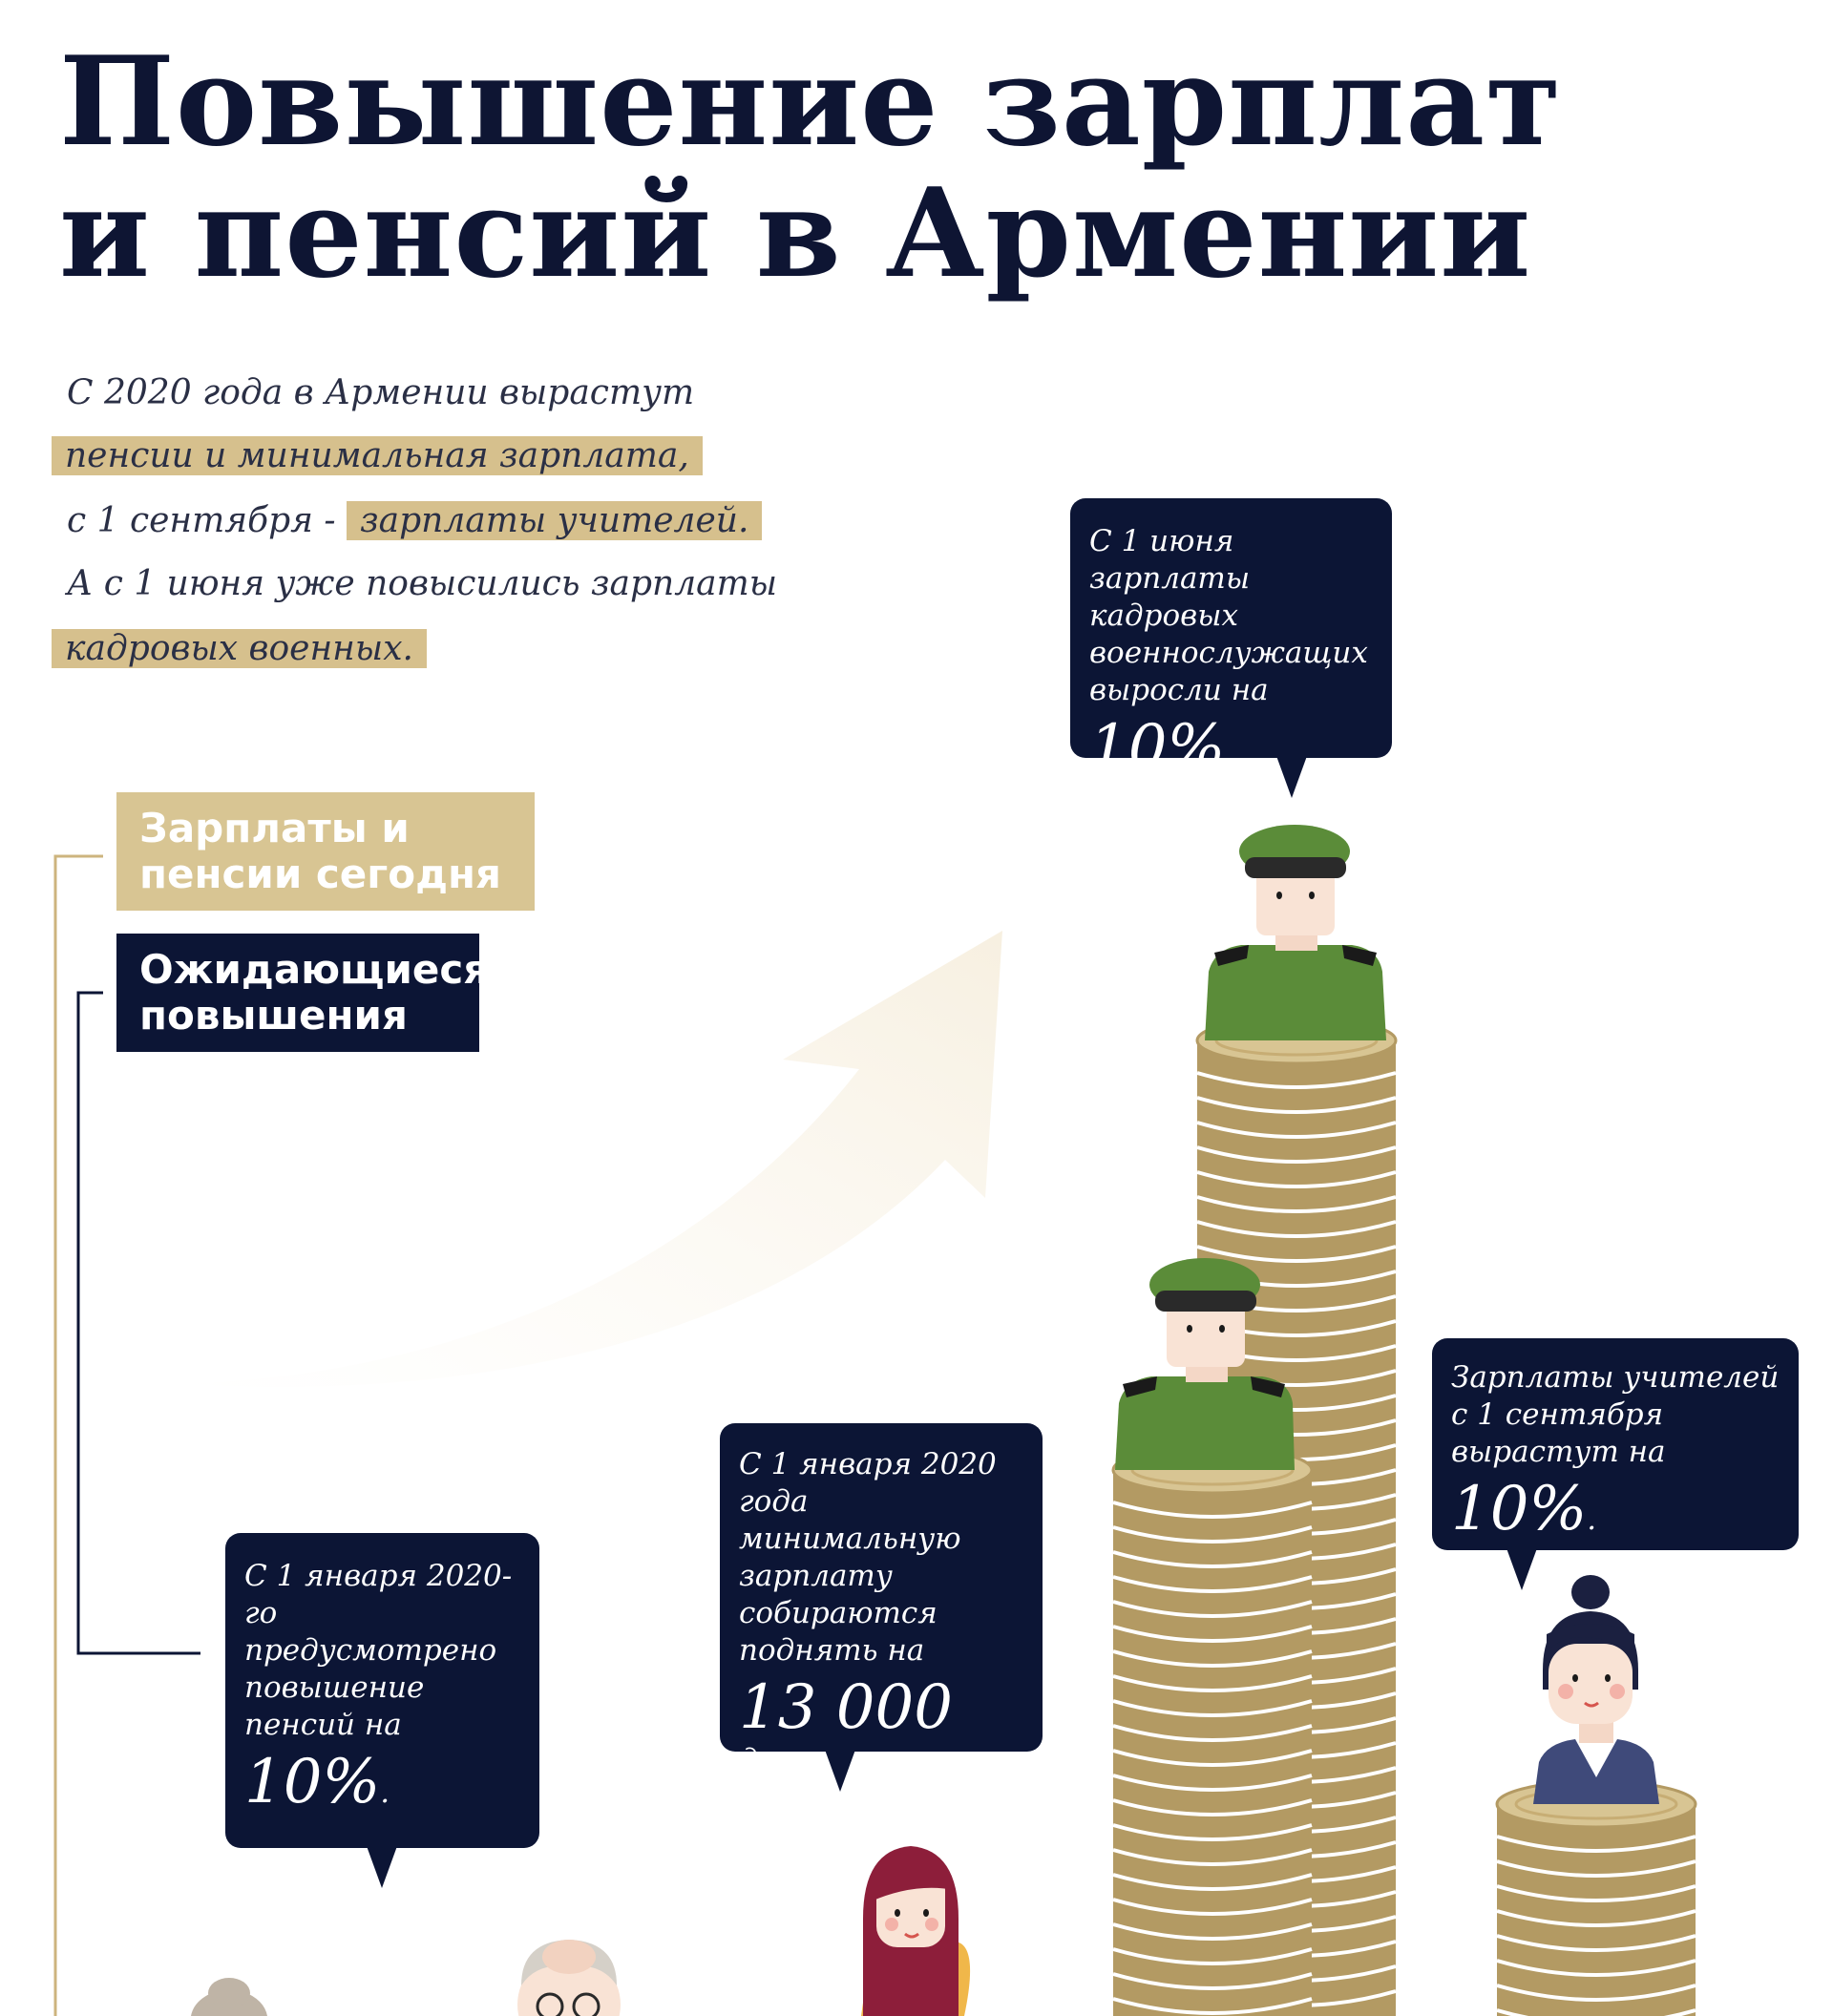 The width and height of the screenshot is (1833, 2016). What do you see at coordinates (590, 1159) in the screenshot?
I see `growth-arrow` at bounding box center [590, 1159].